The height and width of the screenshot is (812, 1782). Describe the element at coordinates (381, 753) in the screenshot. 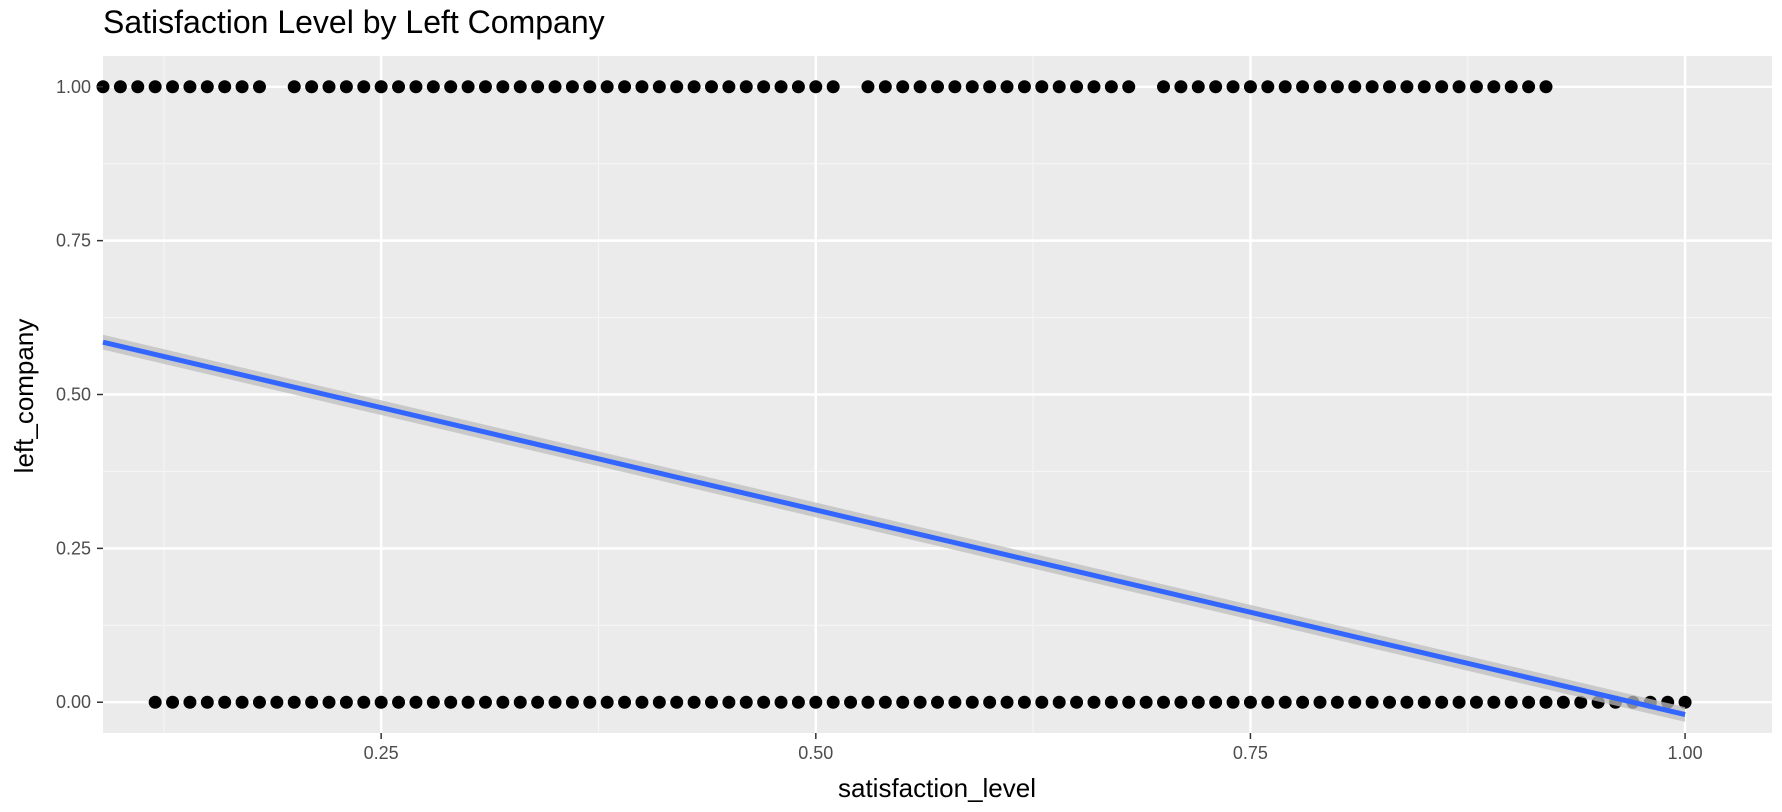

I see `x-tick-label: 0.25` at that location.